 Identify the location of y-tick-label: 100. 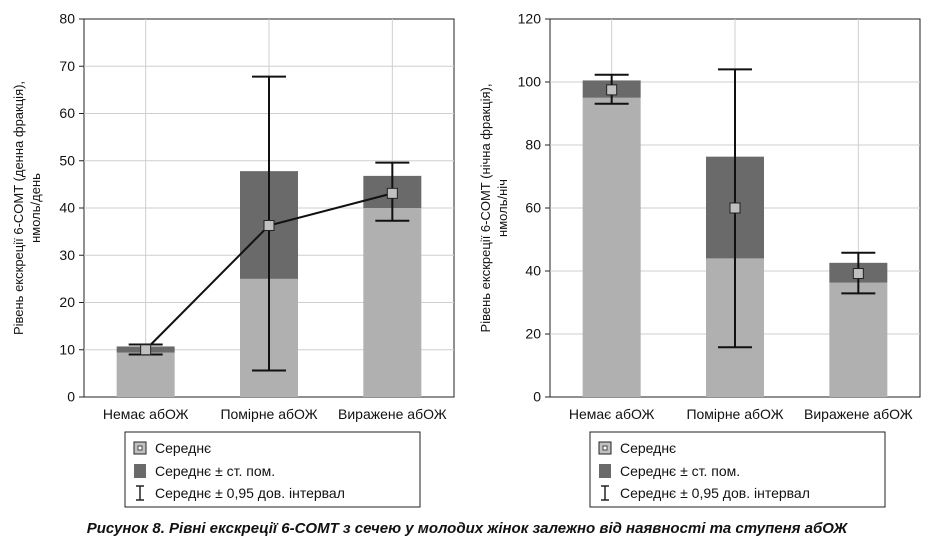
(530, 82).